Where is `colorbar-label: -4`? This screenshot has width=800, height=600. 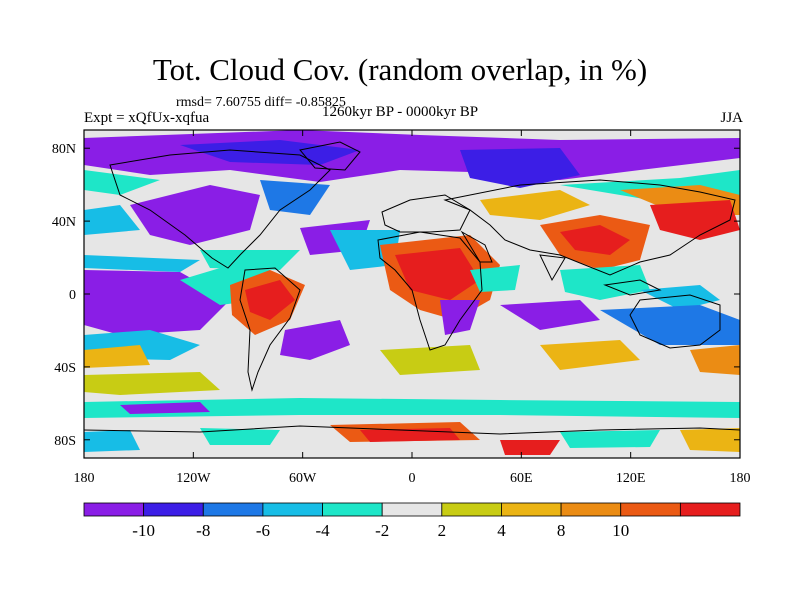 colorbar-label: -4 is located at coordinates (322, 530).